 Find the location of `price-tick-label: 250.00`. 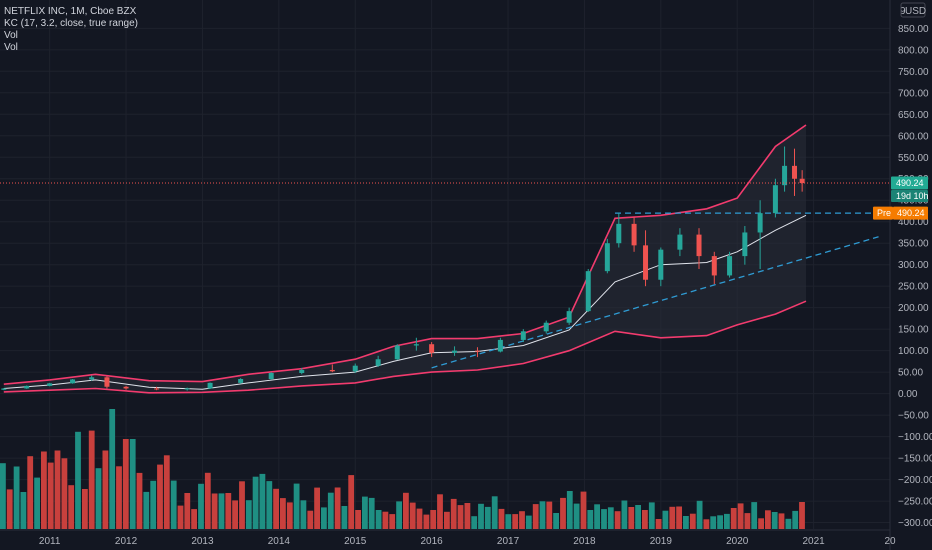

price-tick-label: 250.00 is located at coordinates (913, 287).